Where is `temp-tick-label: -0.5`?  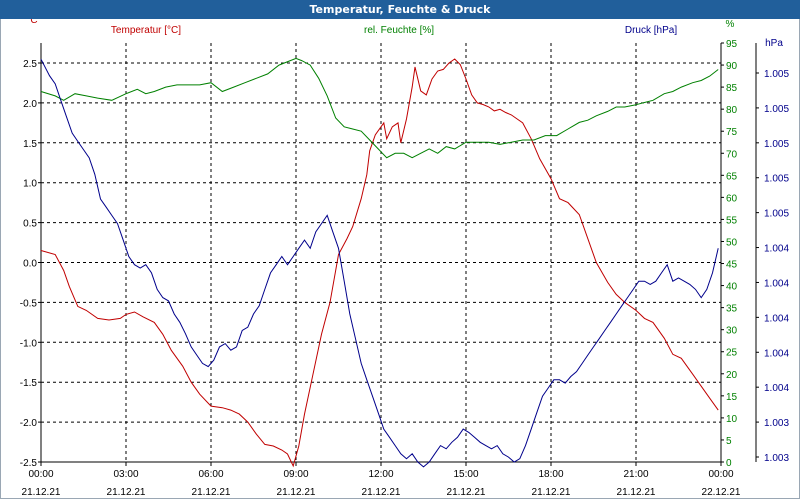 temp-tick-label: -0.5 is located at coordinates (29, 303).